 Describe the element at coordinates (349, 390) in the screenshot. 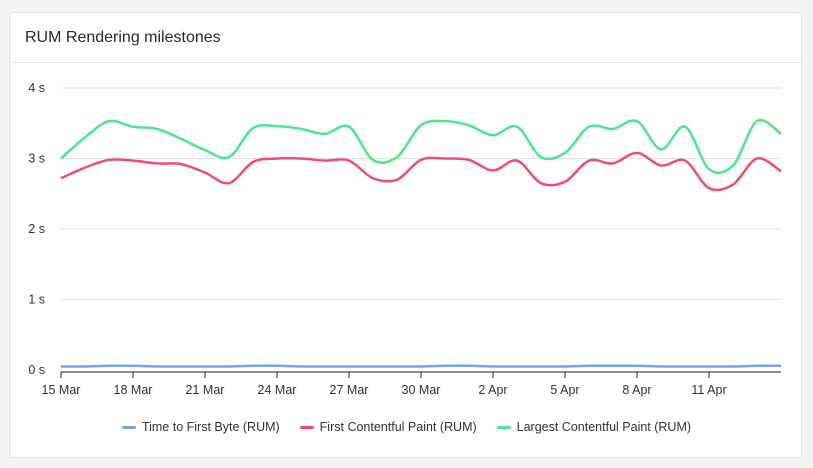

I see `x-tick-label: 27 Mar` at that location.